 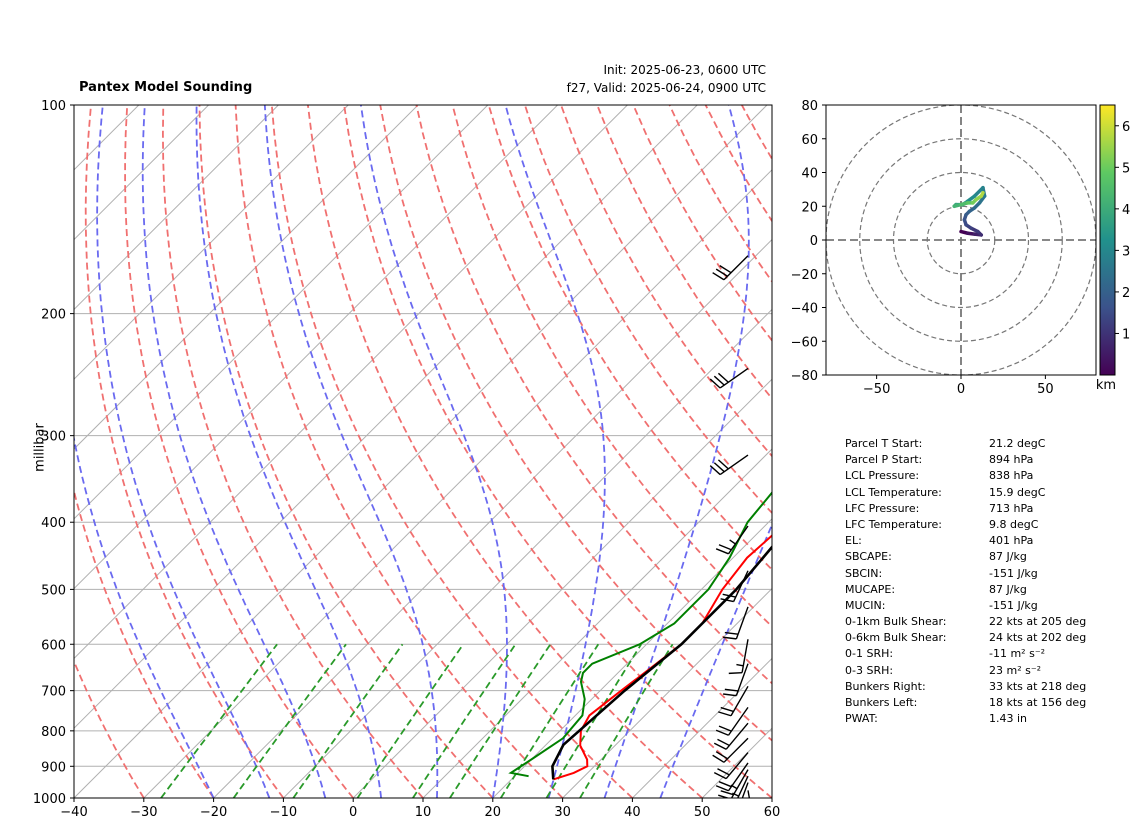 What do you see at coordinates (869, 670) in the screenshot?
I see `param-label: 0-3 SRH:` at bounding box center [869, 670].